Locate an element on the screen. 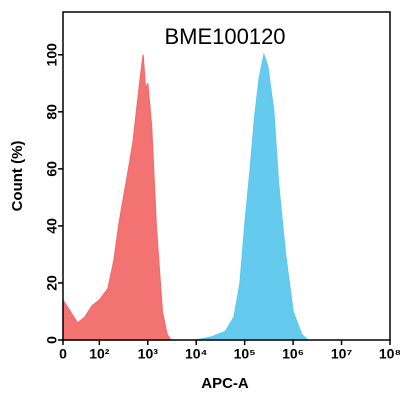 This screenshot has width=400, height=402. y-tick-label: 0 is located at coordinates (52, 340).